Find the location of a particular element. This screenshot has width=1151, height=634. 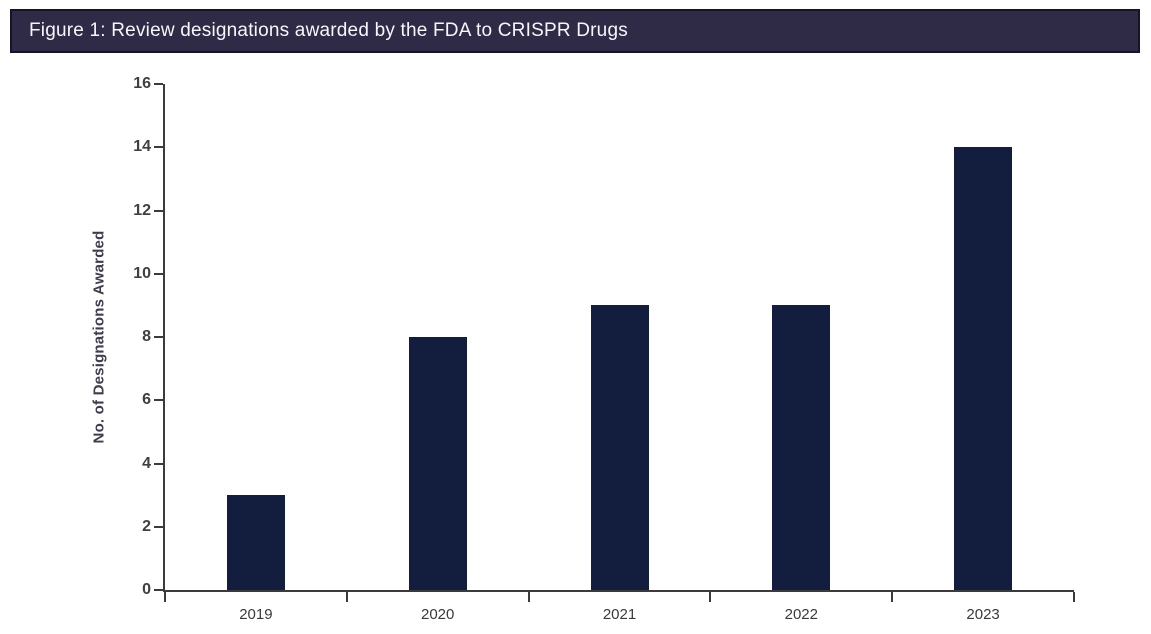

bar-2023 is located at coordinates (983, 368).